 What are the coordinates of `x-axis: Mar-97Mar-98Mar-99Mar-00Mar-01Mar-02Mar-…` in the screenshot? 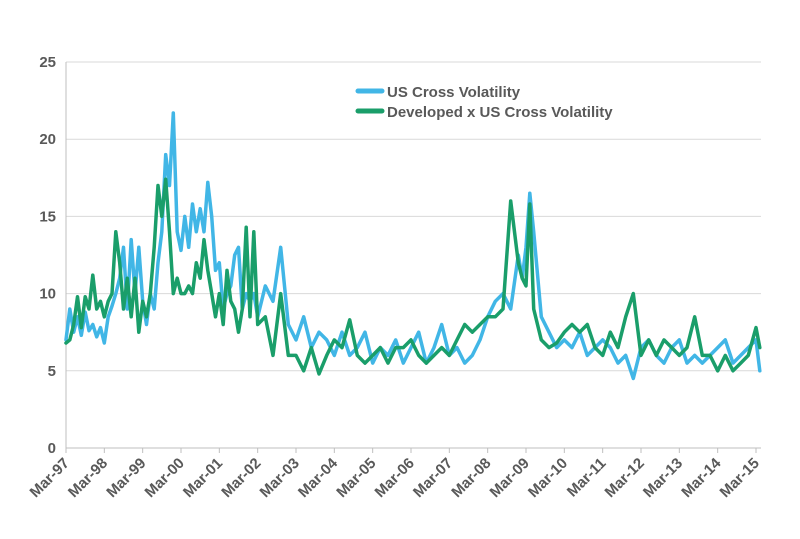 It's located at (395, 474).